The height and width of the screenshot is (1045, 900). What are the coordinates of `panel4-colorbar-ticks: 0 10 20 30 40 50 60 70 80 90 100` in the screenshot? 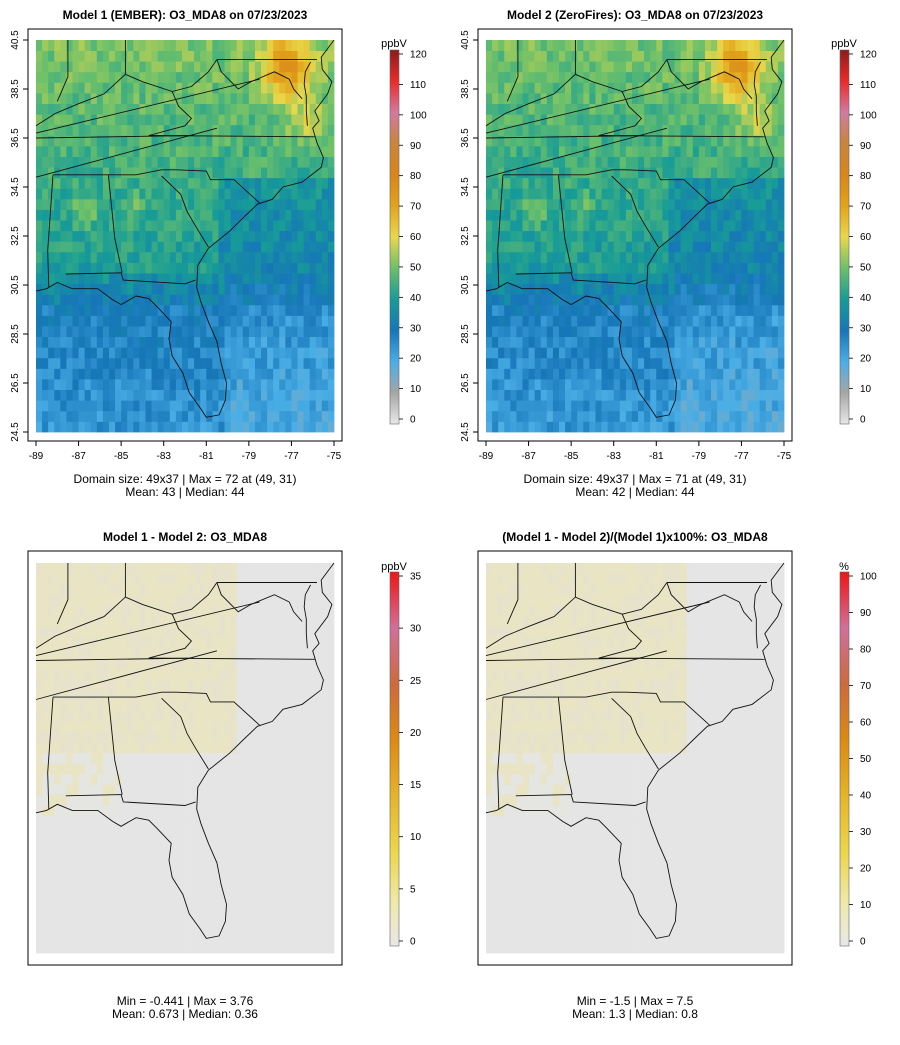 It's located at (863, 760).